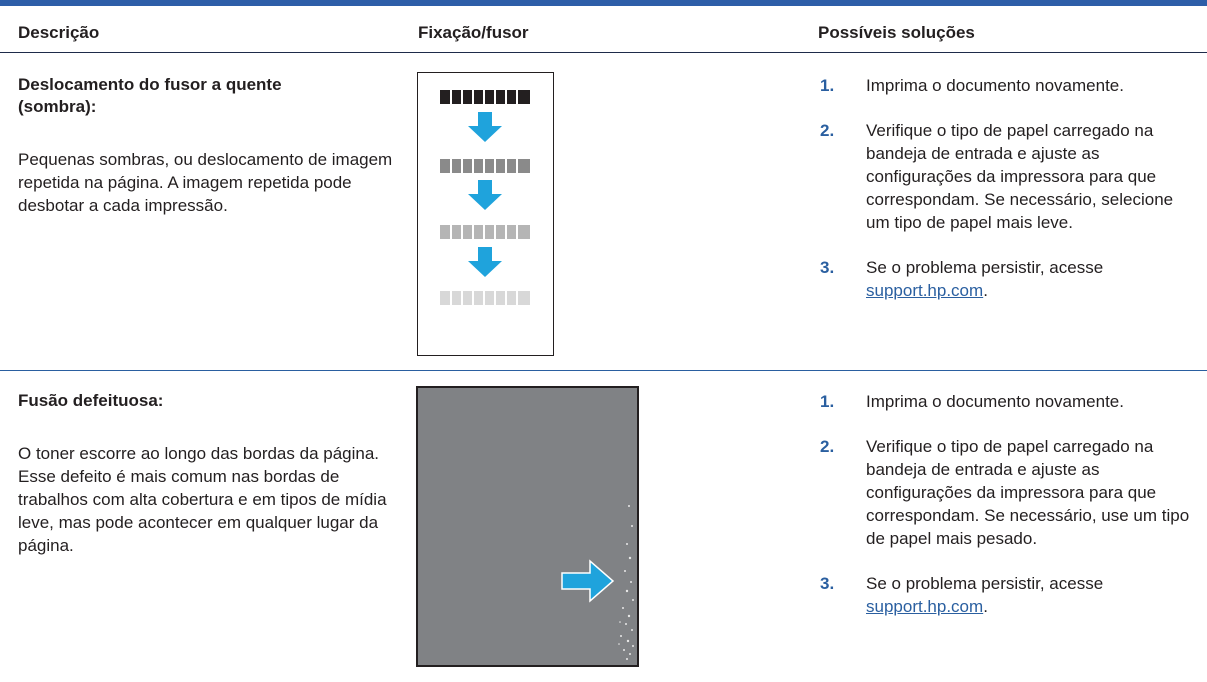 This screenshot has height=682, width=1207. What do you see at coordinates (626, 582) in the screenshot?
I see `toner-specks` at bounding box center [626, 582].